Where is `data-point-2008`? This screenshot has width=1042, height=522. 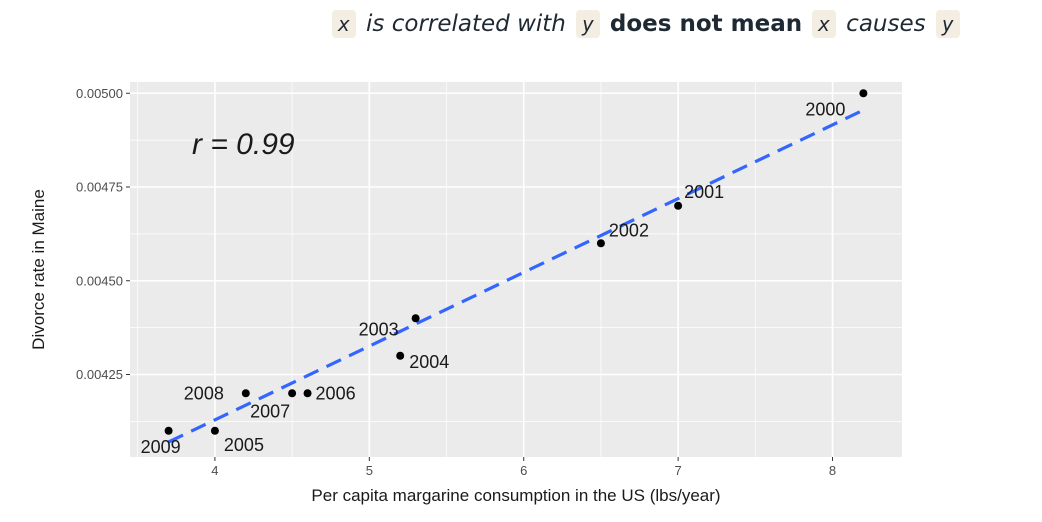 data-point-2008 is located at coordinates (245, 393).